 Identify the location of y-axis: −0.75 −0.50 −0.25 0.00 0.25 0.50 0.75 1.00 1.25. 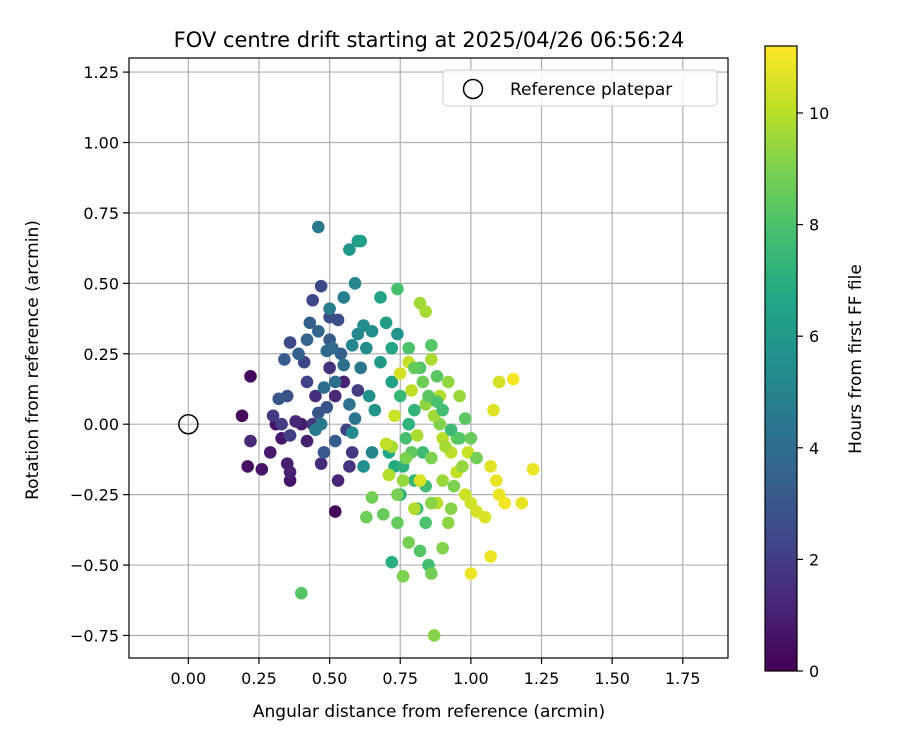
(99, 354).